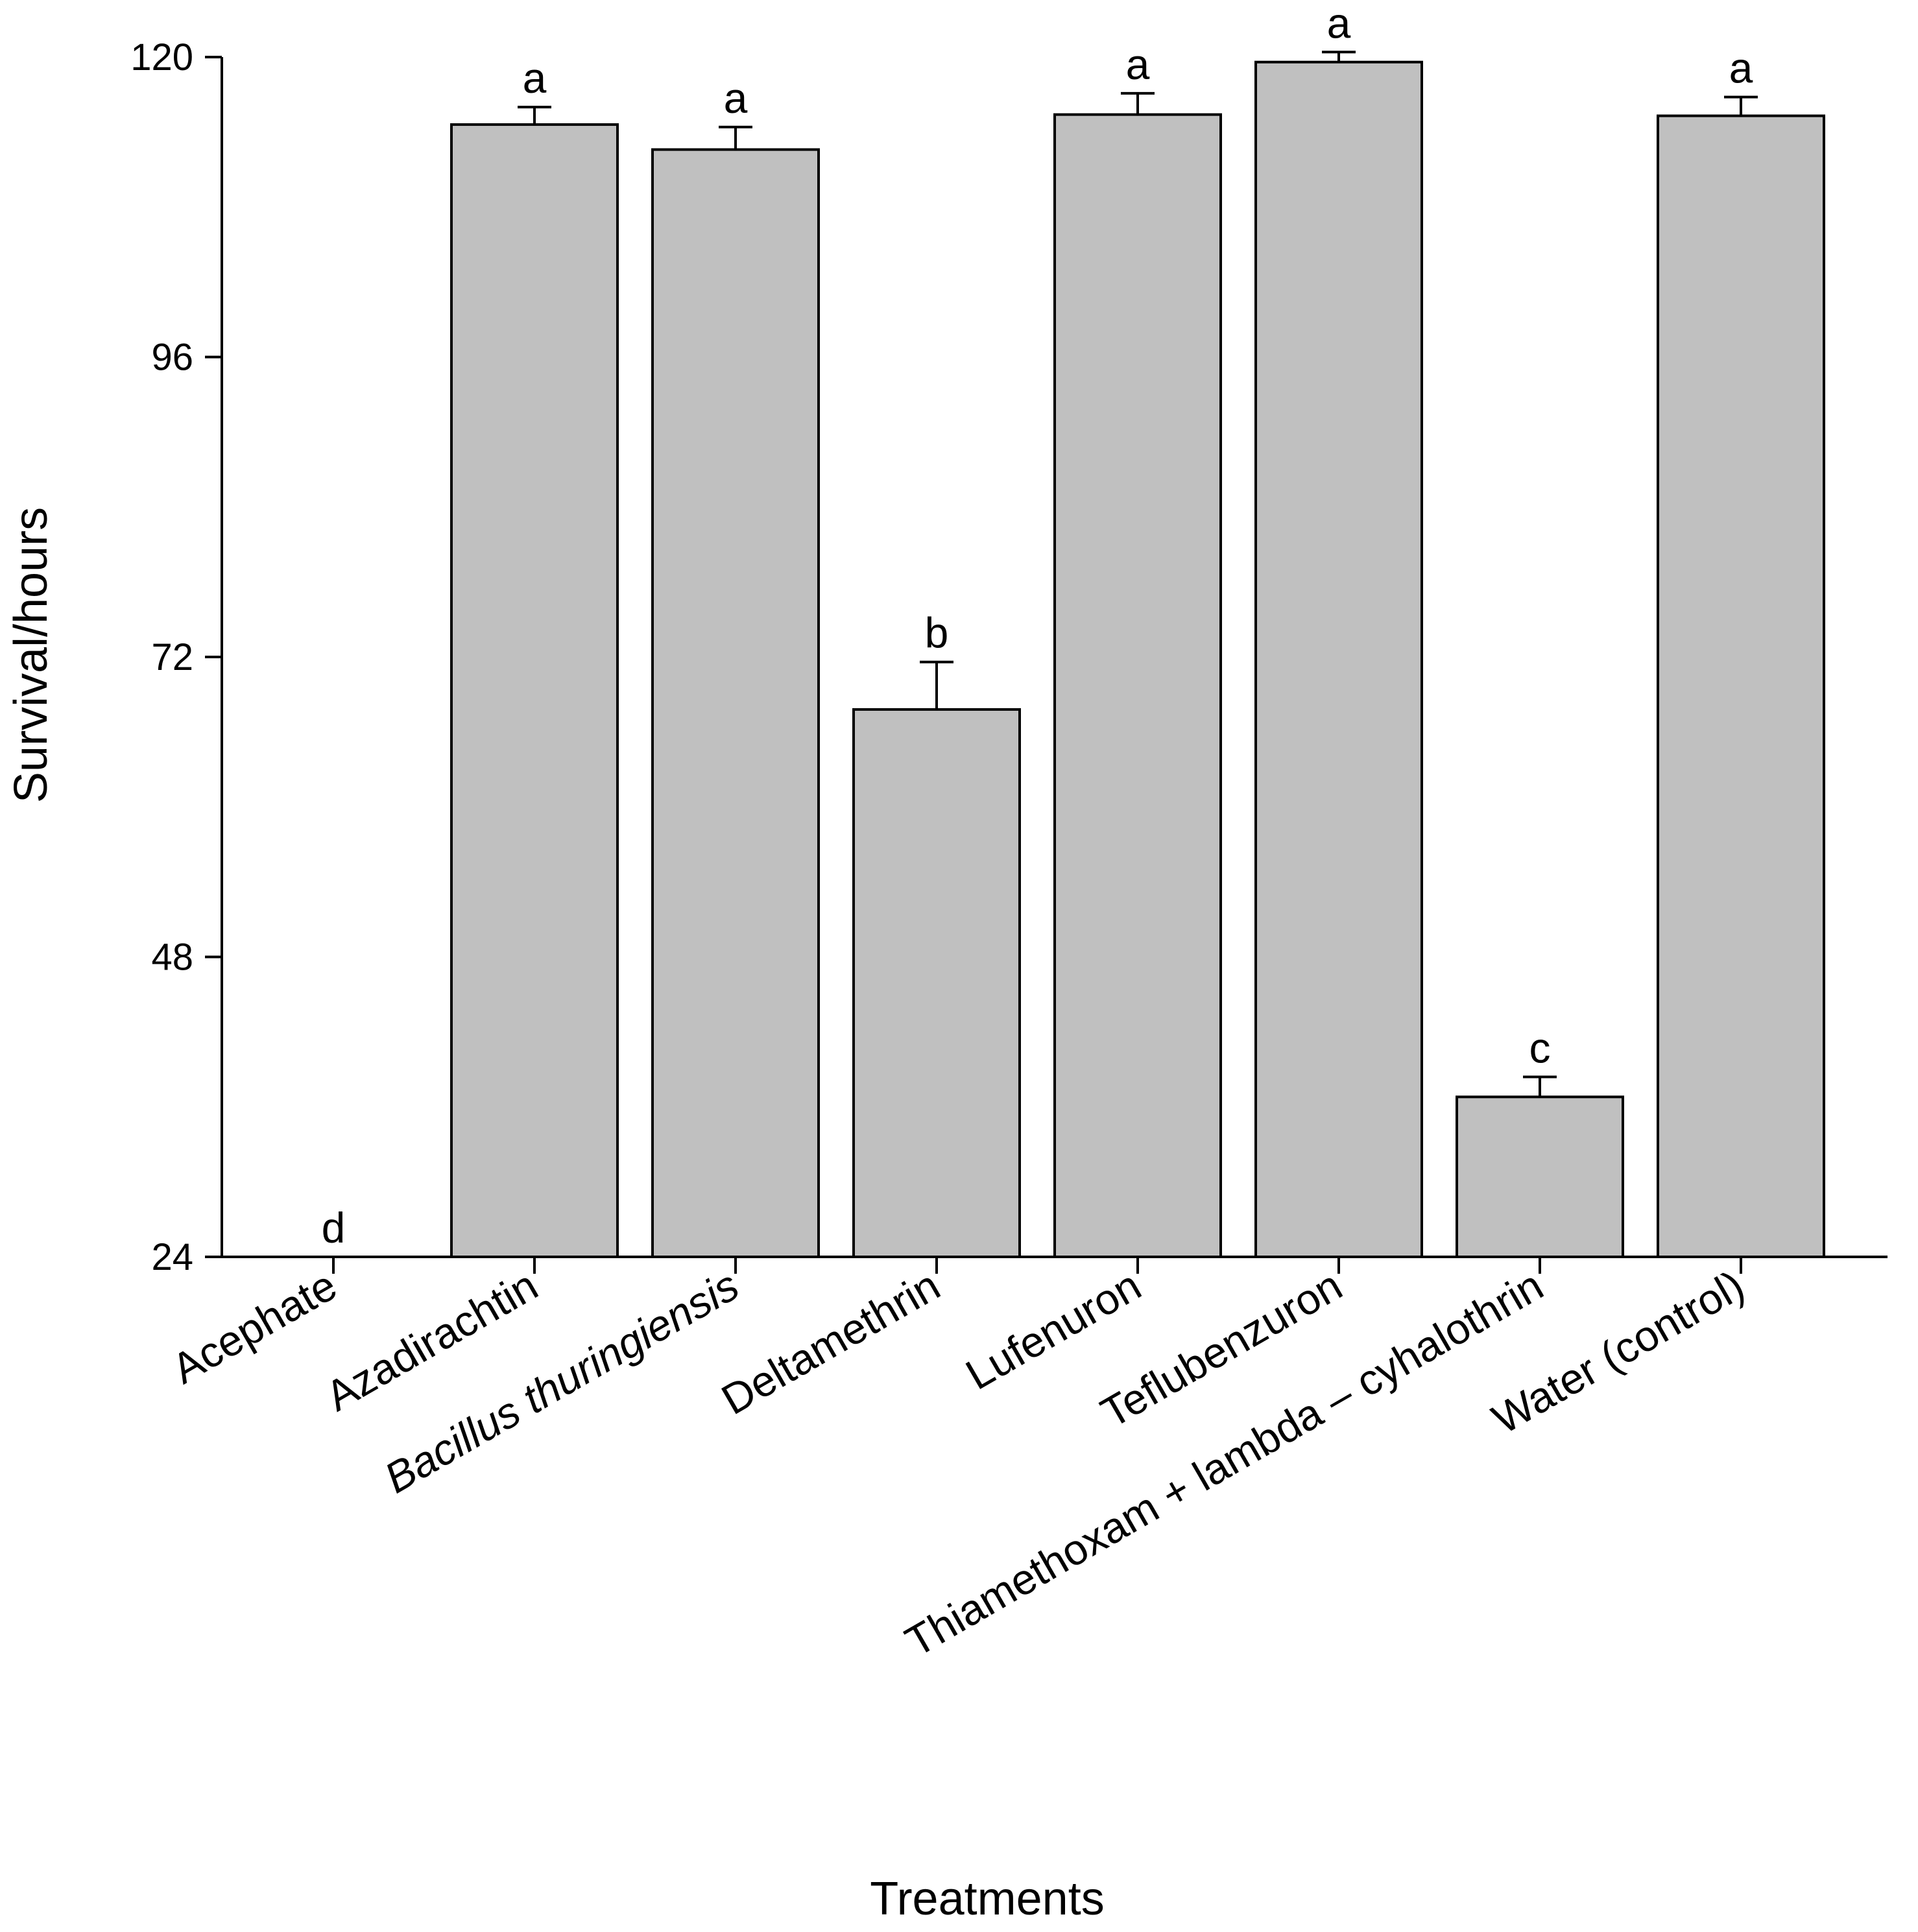 Image resolution: width=1918 pixels, height=1932 pixels. I want to click on x-tick-label-lufenuron: Lufenuron, so click(1053, 1330).